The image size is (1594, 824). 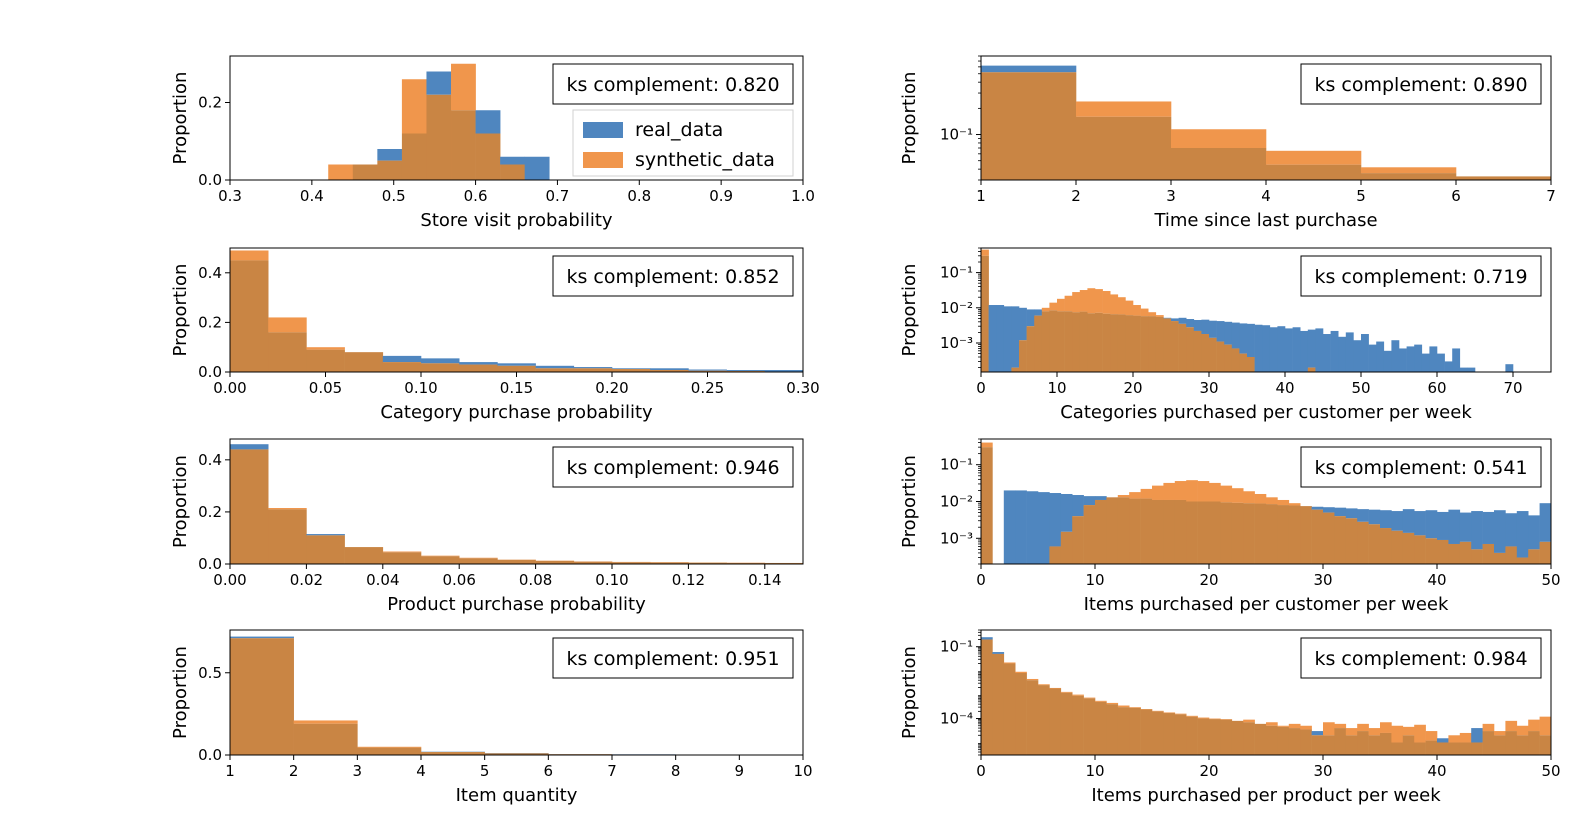 What do you see at coordinates (1550, 771) in the screenshot?
I see `x-tick-label: 50` at bounding box center [1550, 771].